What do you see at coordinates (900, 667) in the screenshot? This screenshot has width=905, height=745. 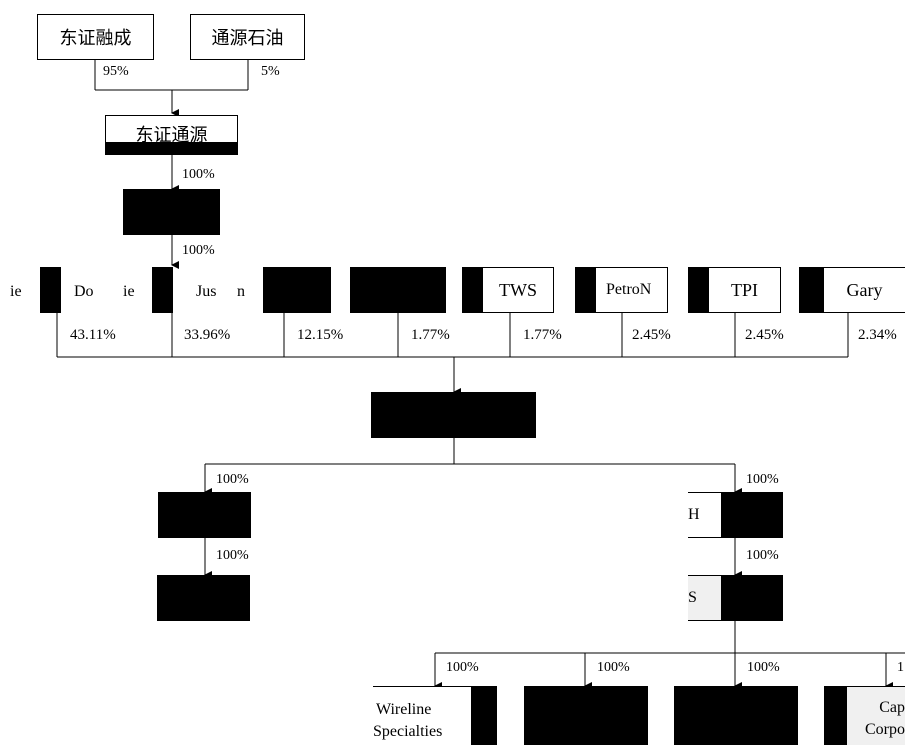 I see `ownership-percent: 1` at bounding box center [900, 667].